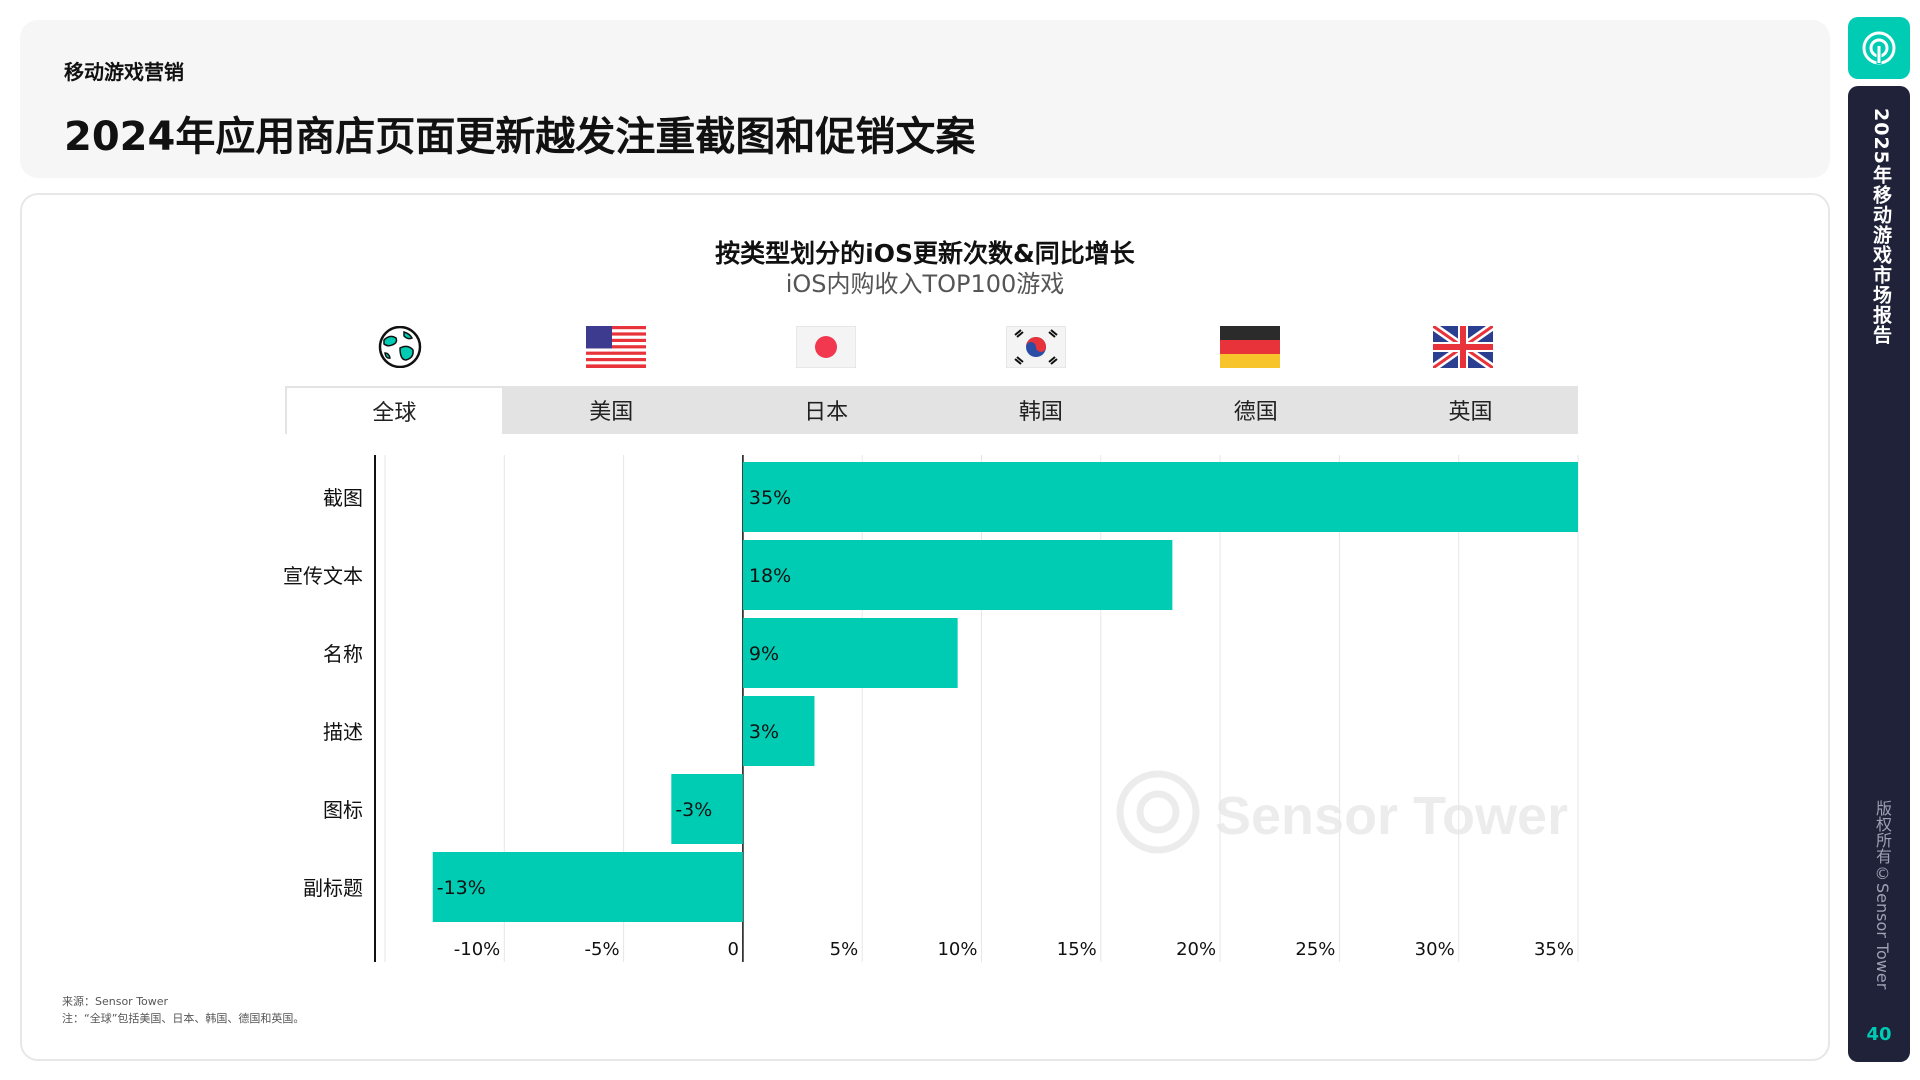  Describe the element at coordinates (925, 284) in the screenshot. I see `chart-subtitle: iOS内购收入TOP100游戏` at that location.